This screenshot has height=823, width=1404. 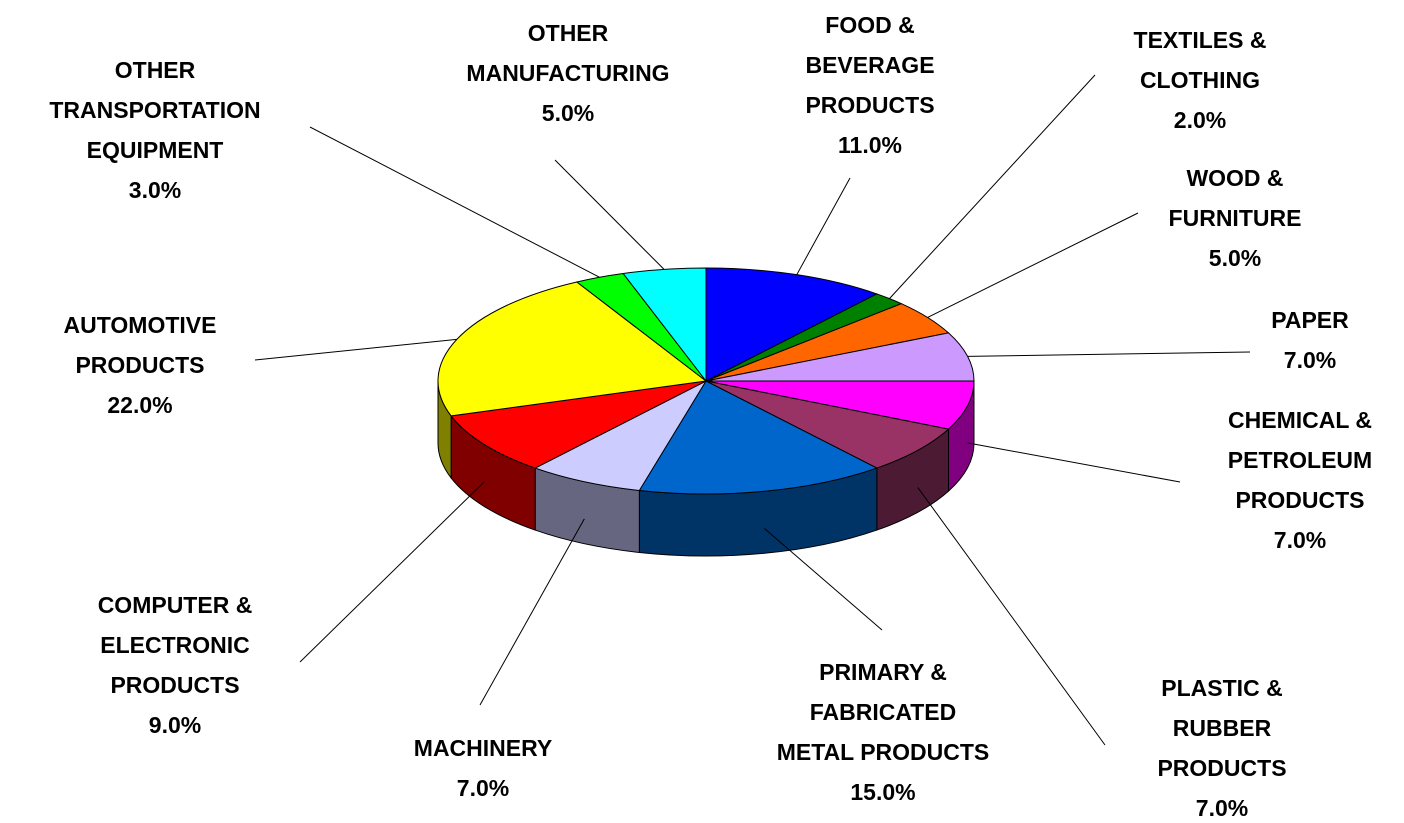 I want to click on category-label: WOOD & FURNITURE, so click(x=1235, y=198).